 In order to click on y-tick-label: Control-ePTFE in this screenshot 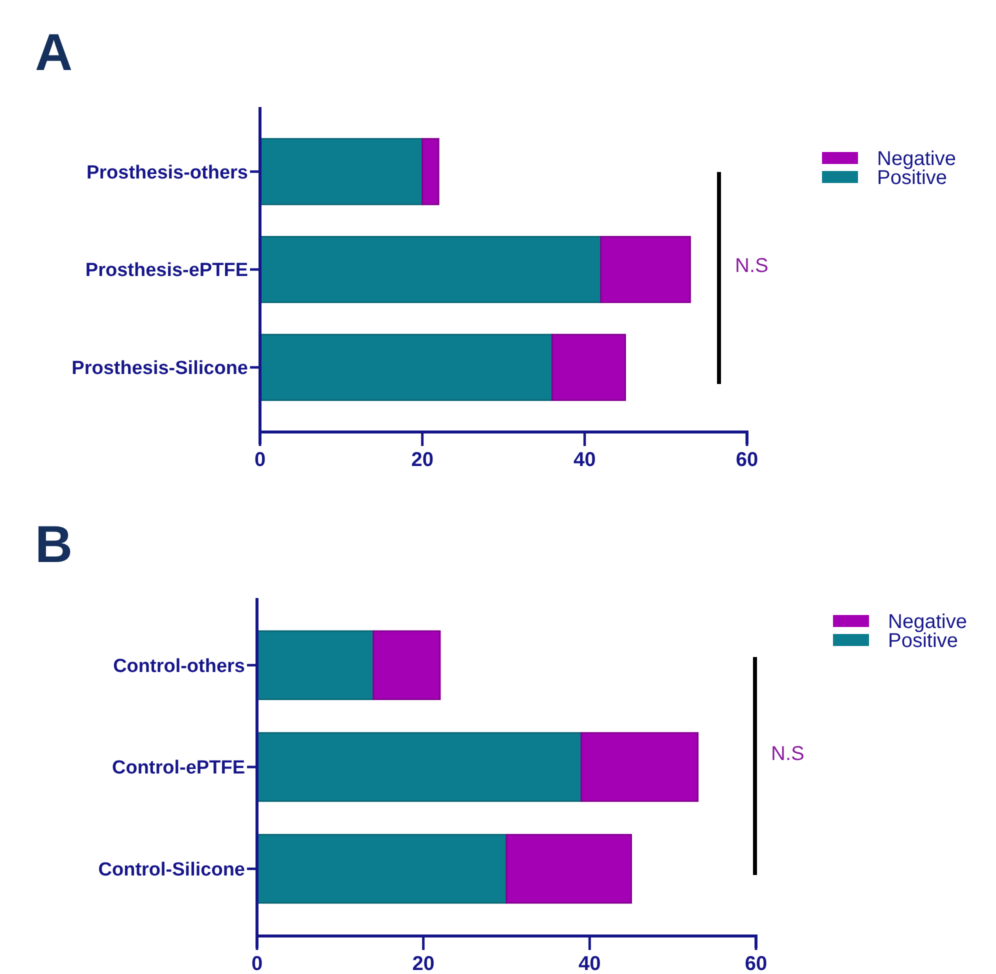, I will do `click(178, 768)`.